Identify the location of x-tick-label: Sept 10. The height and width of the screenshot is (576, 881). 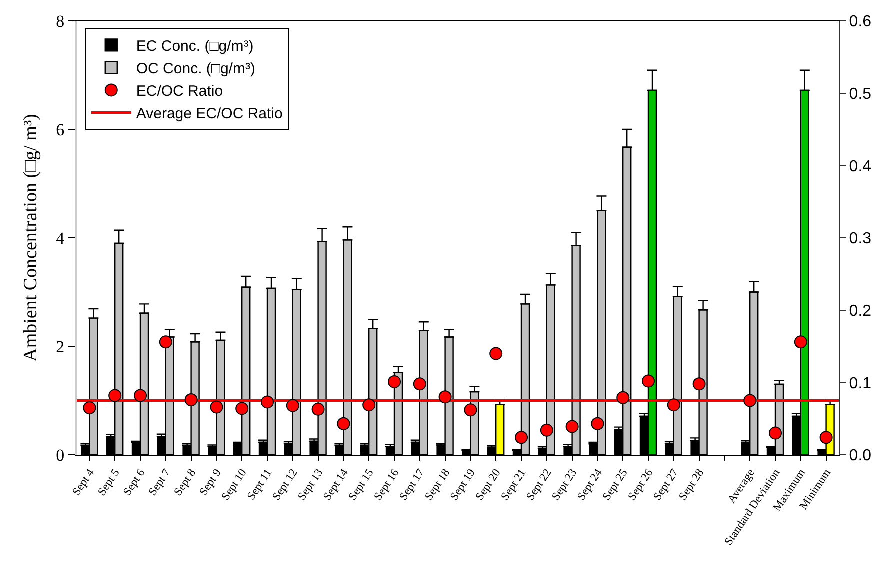
(235, 485).